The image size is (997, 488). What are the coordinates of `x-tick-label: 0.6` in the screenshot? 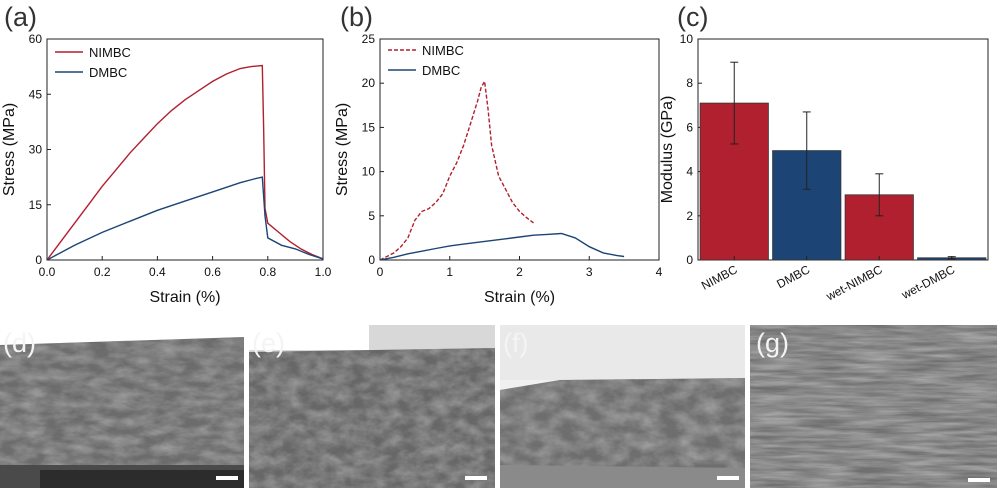 It's located at (212, 272).